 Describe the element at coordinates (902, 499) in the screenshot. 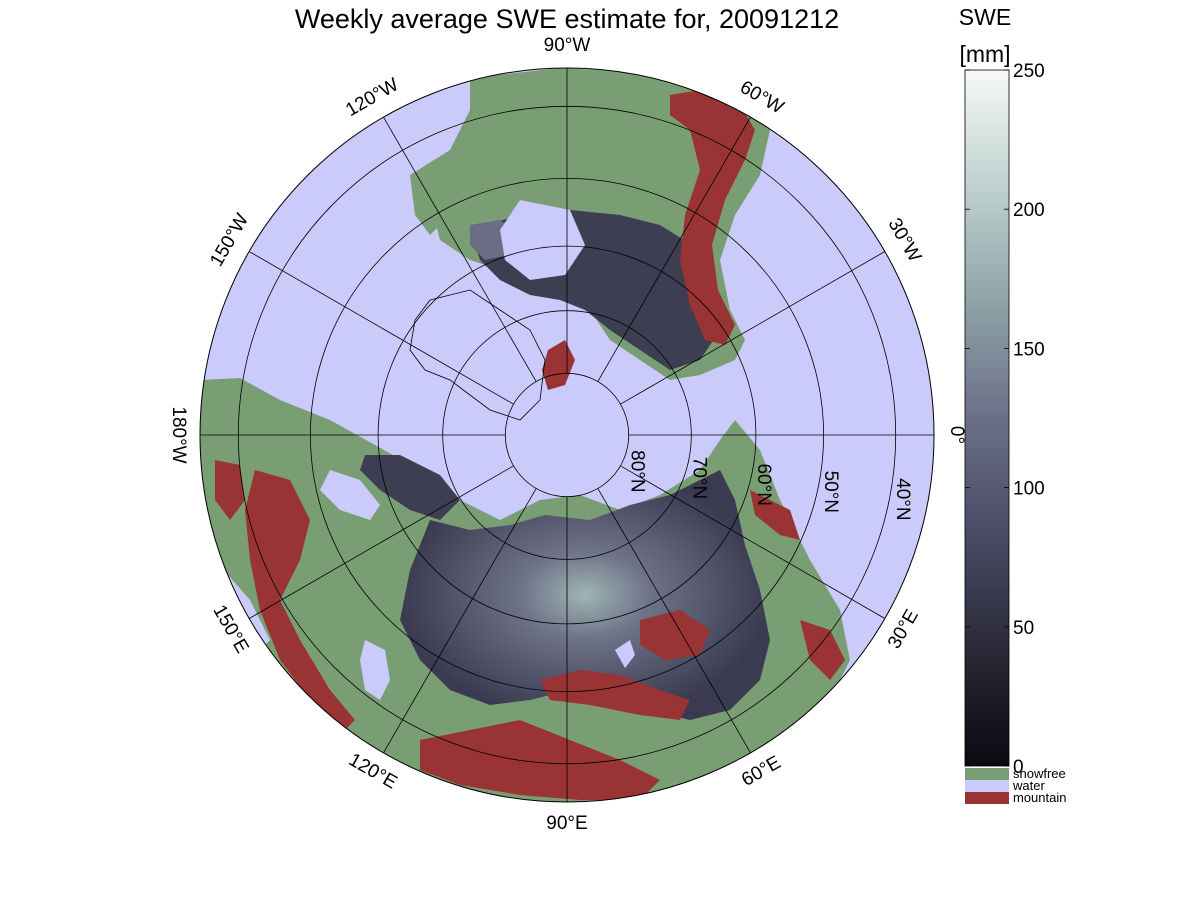

I see `latitude-label: 40°N` at that location.